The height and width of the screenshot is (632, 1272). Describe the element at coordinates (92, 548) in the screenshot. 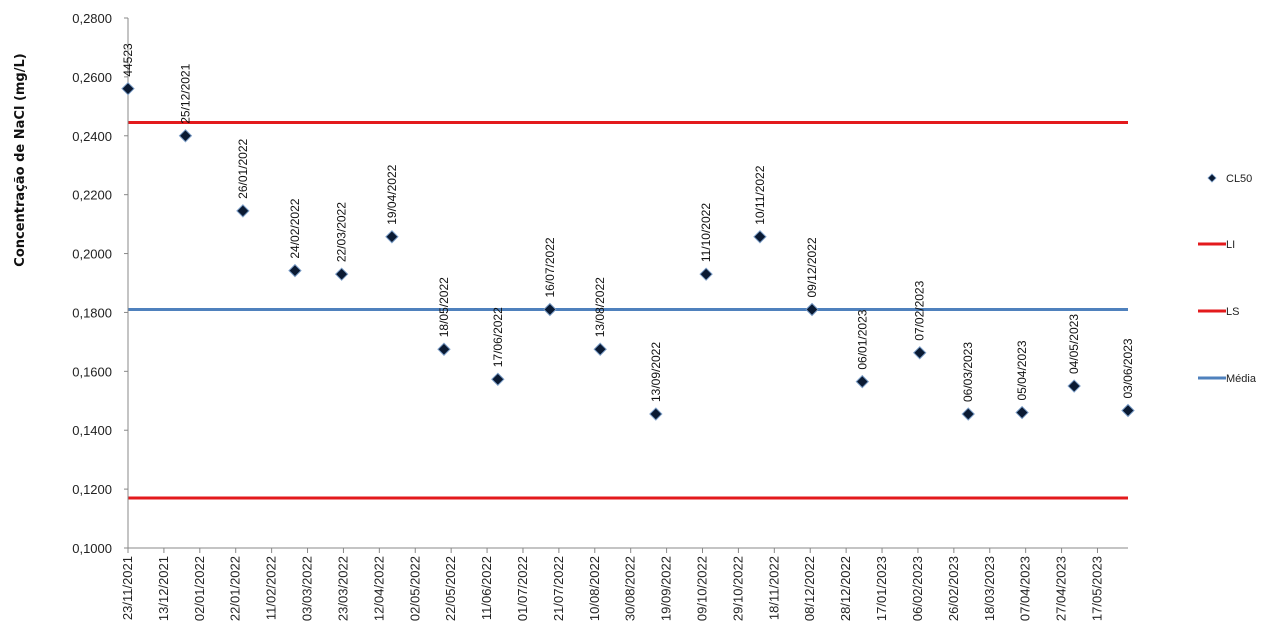

I see `y-tick-label: 0,1000` at that location.